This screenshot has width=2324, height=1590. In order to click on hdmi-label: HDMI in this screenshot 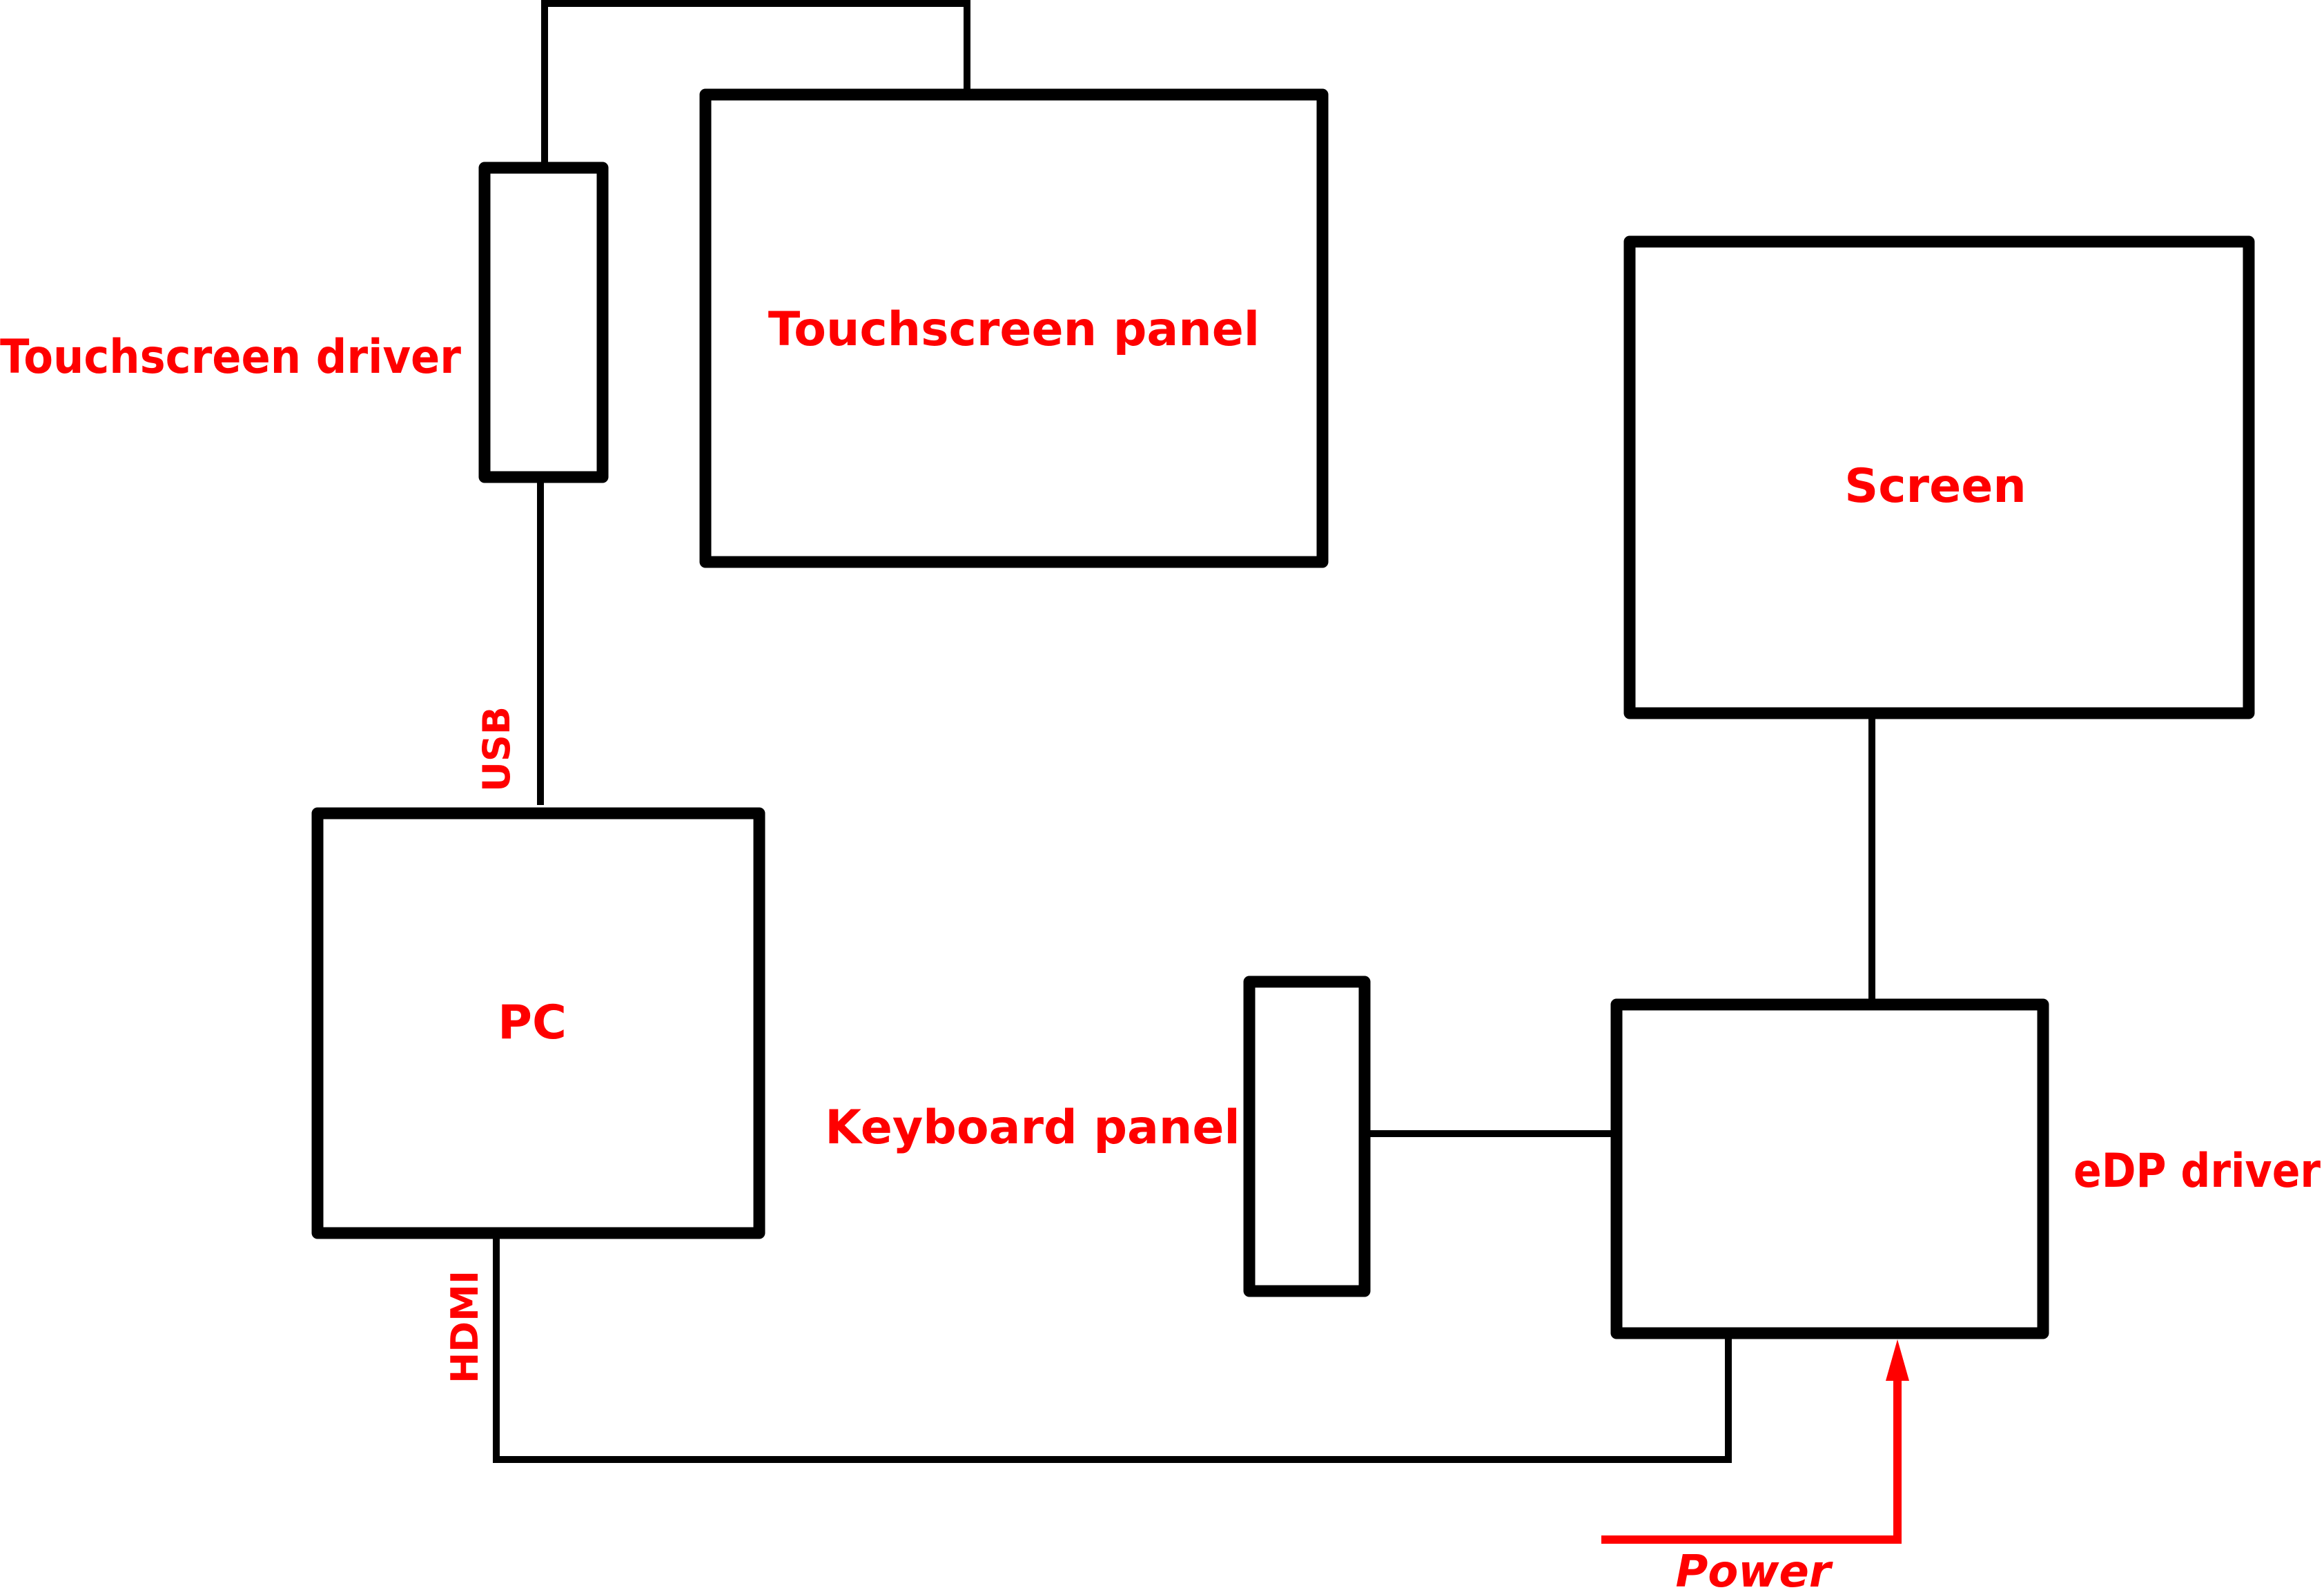, I will do `click(465, 1327)`.